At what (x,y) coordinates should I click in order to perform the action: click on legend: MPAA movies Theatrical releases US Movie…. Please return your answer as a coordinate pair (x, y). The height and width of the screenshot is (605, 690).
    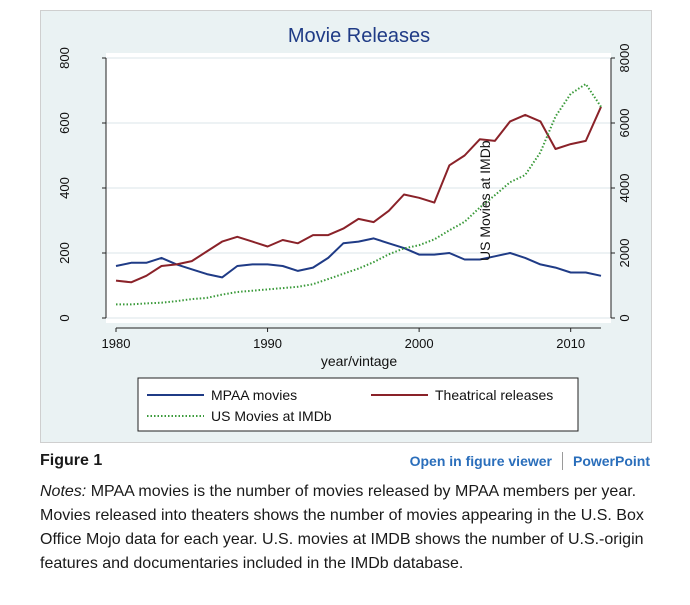
    Looking at the image, I should click on (358, 404).